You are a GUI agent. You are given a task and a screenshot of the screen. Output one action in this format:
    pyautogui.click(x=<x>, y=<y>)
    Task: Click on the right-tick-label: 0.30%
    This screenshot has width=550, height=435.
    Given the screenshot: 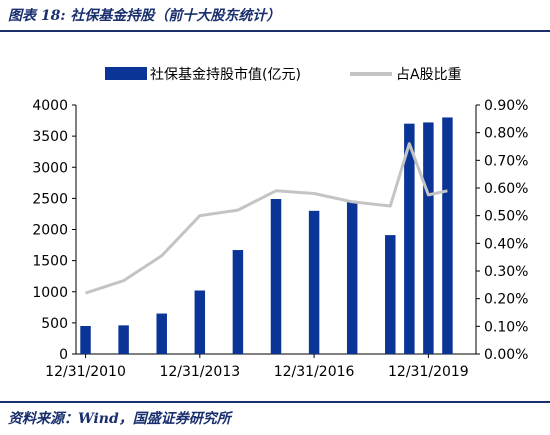 What is the action you would take?
    pyautogui.click(x=506, y=272)
    